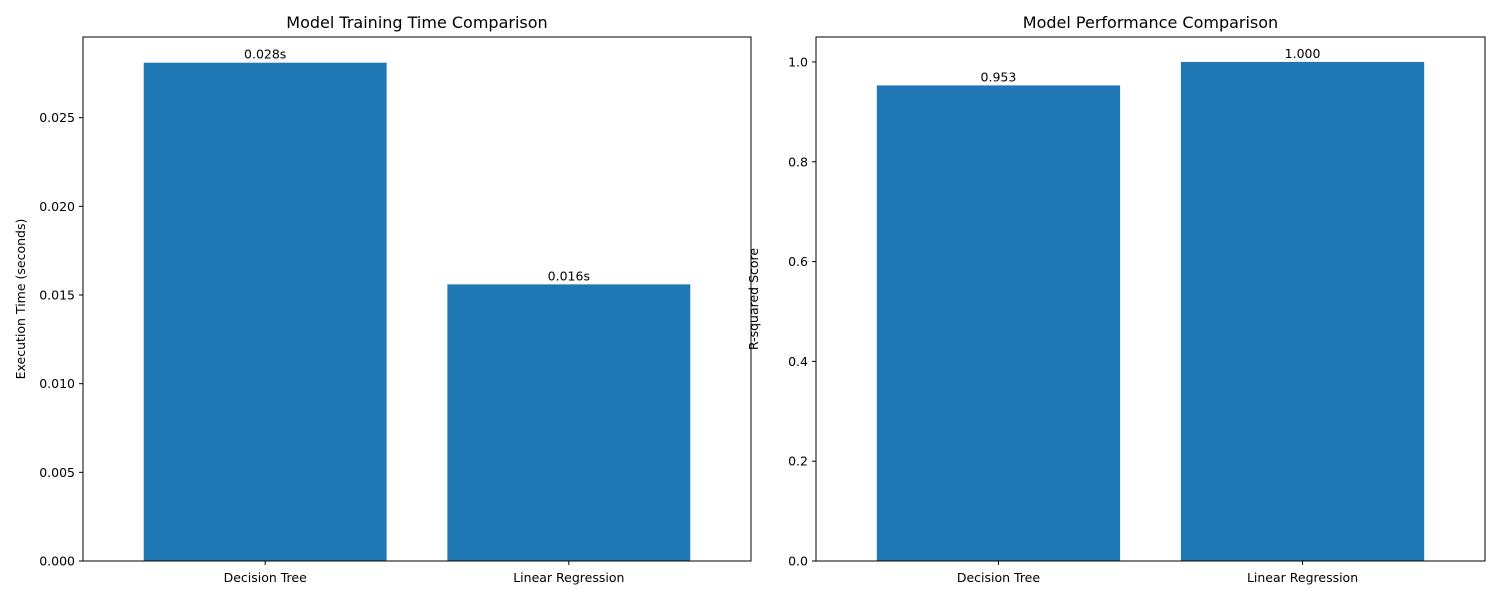 The width and height of the screenshot is (1500, 600). Describe the element at coordinates (1150, 22) in the screenshot. I see `chart-title: Model Performance Comparison` at that location.